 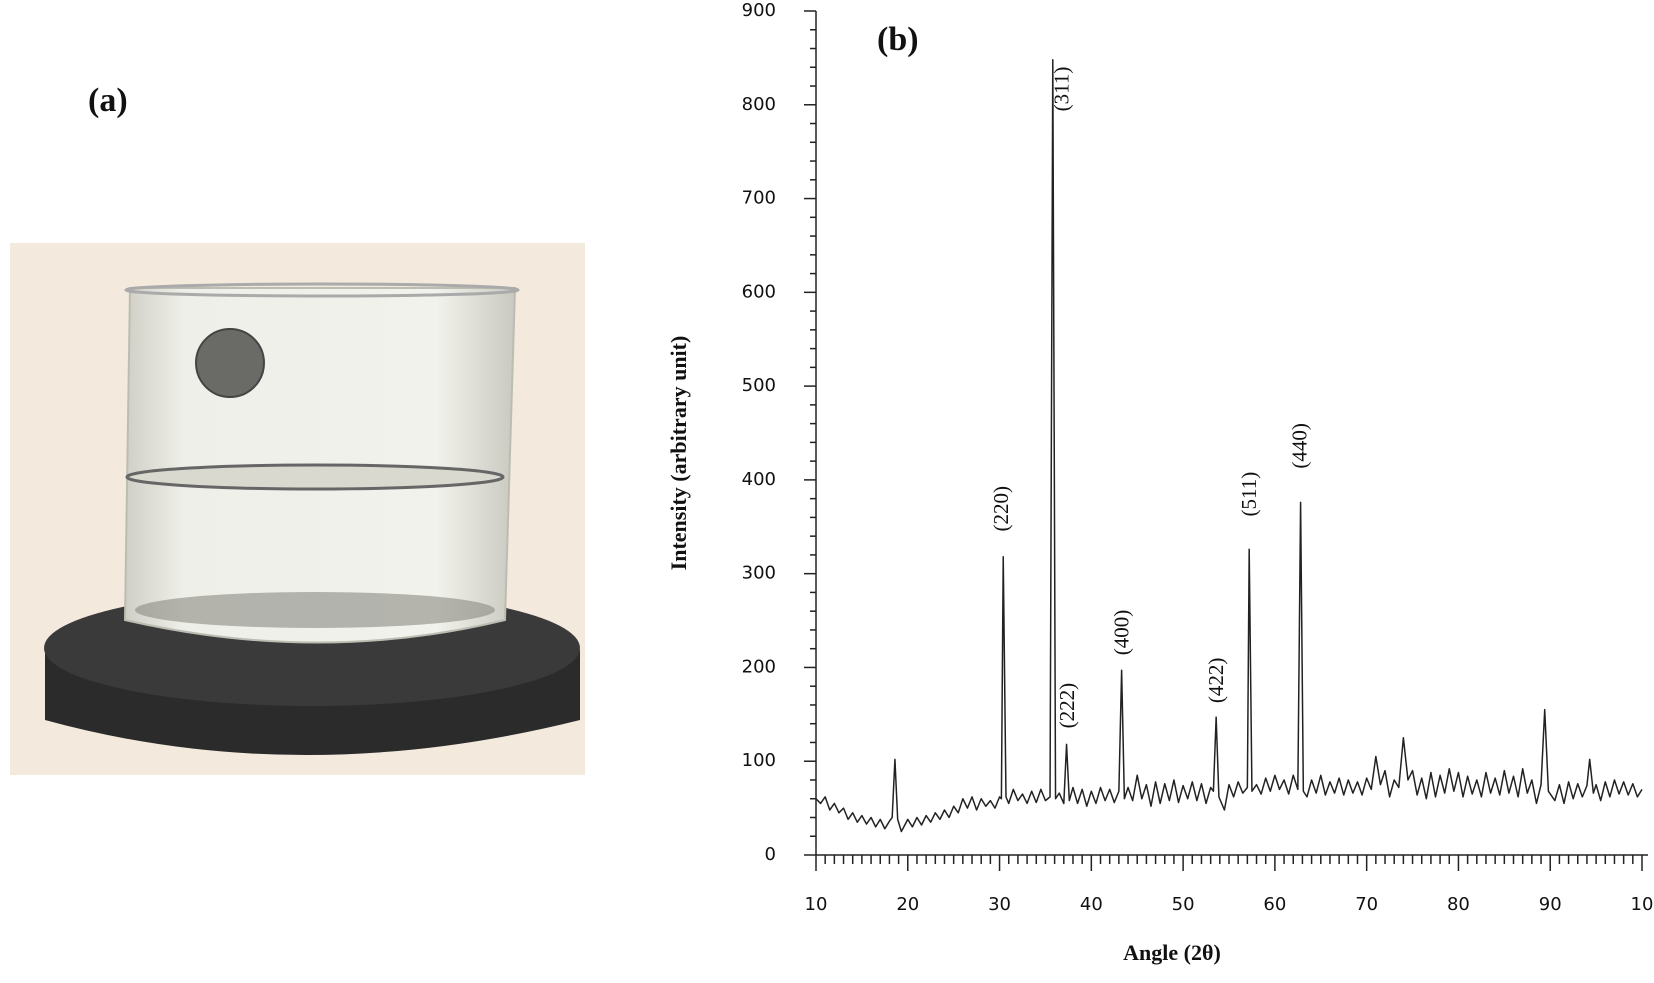 What do you see at coordinates (1299, 446) in the screenshot?
I see `peak-label: (440)` at bounding box center [1299, 446].